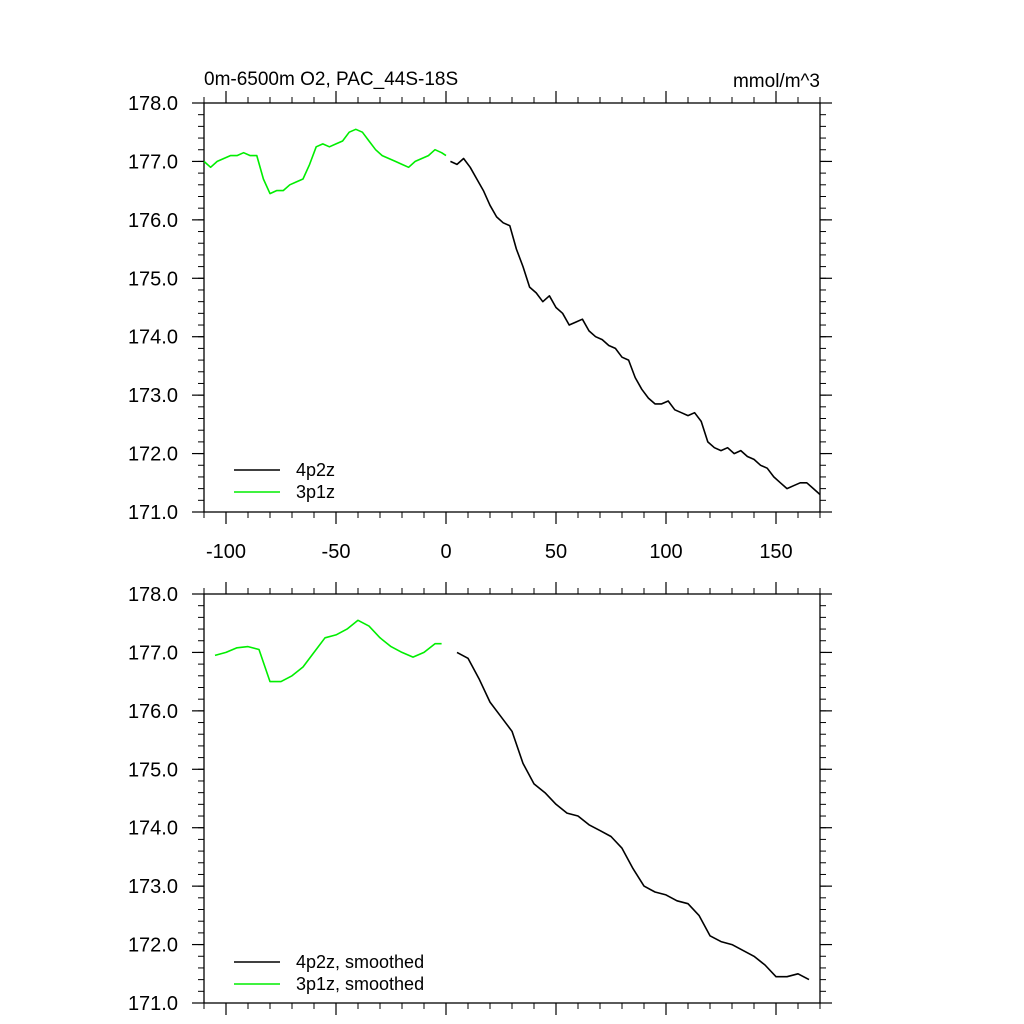  Describe the element at coordinates (556, 552) in the screenshot. I see `x-tick-label: 50` at that location.